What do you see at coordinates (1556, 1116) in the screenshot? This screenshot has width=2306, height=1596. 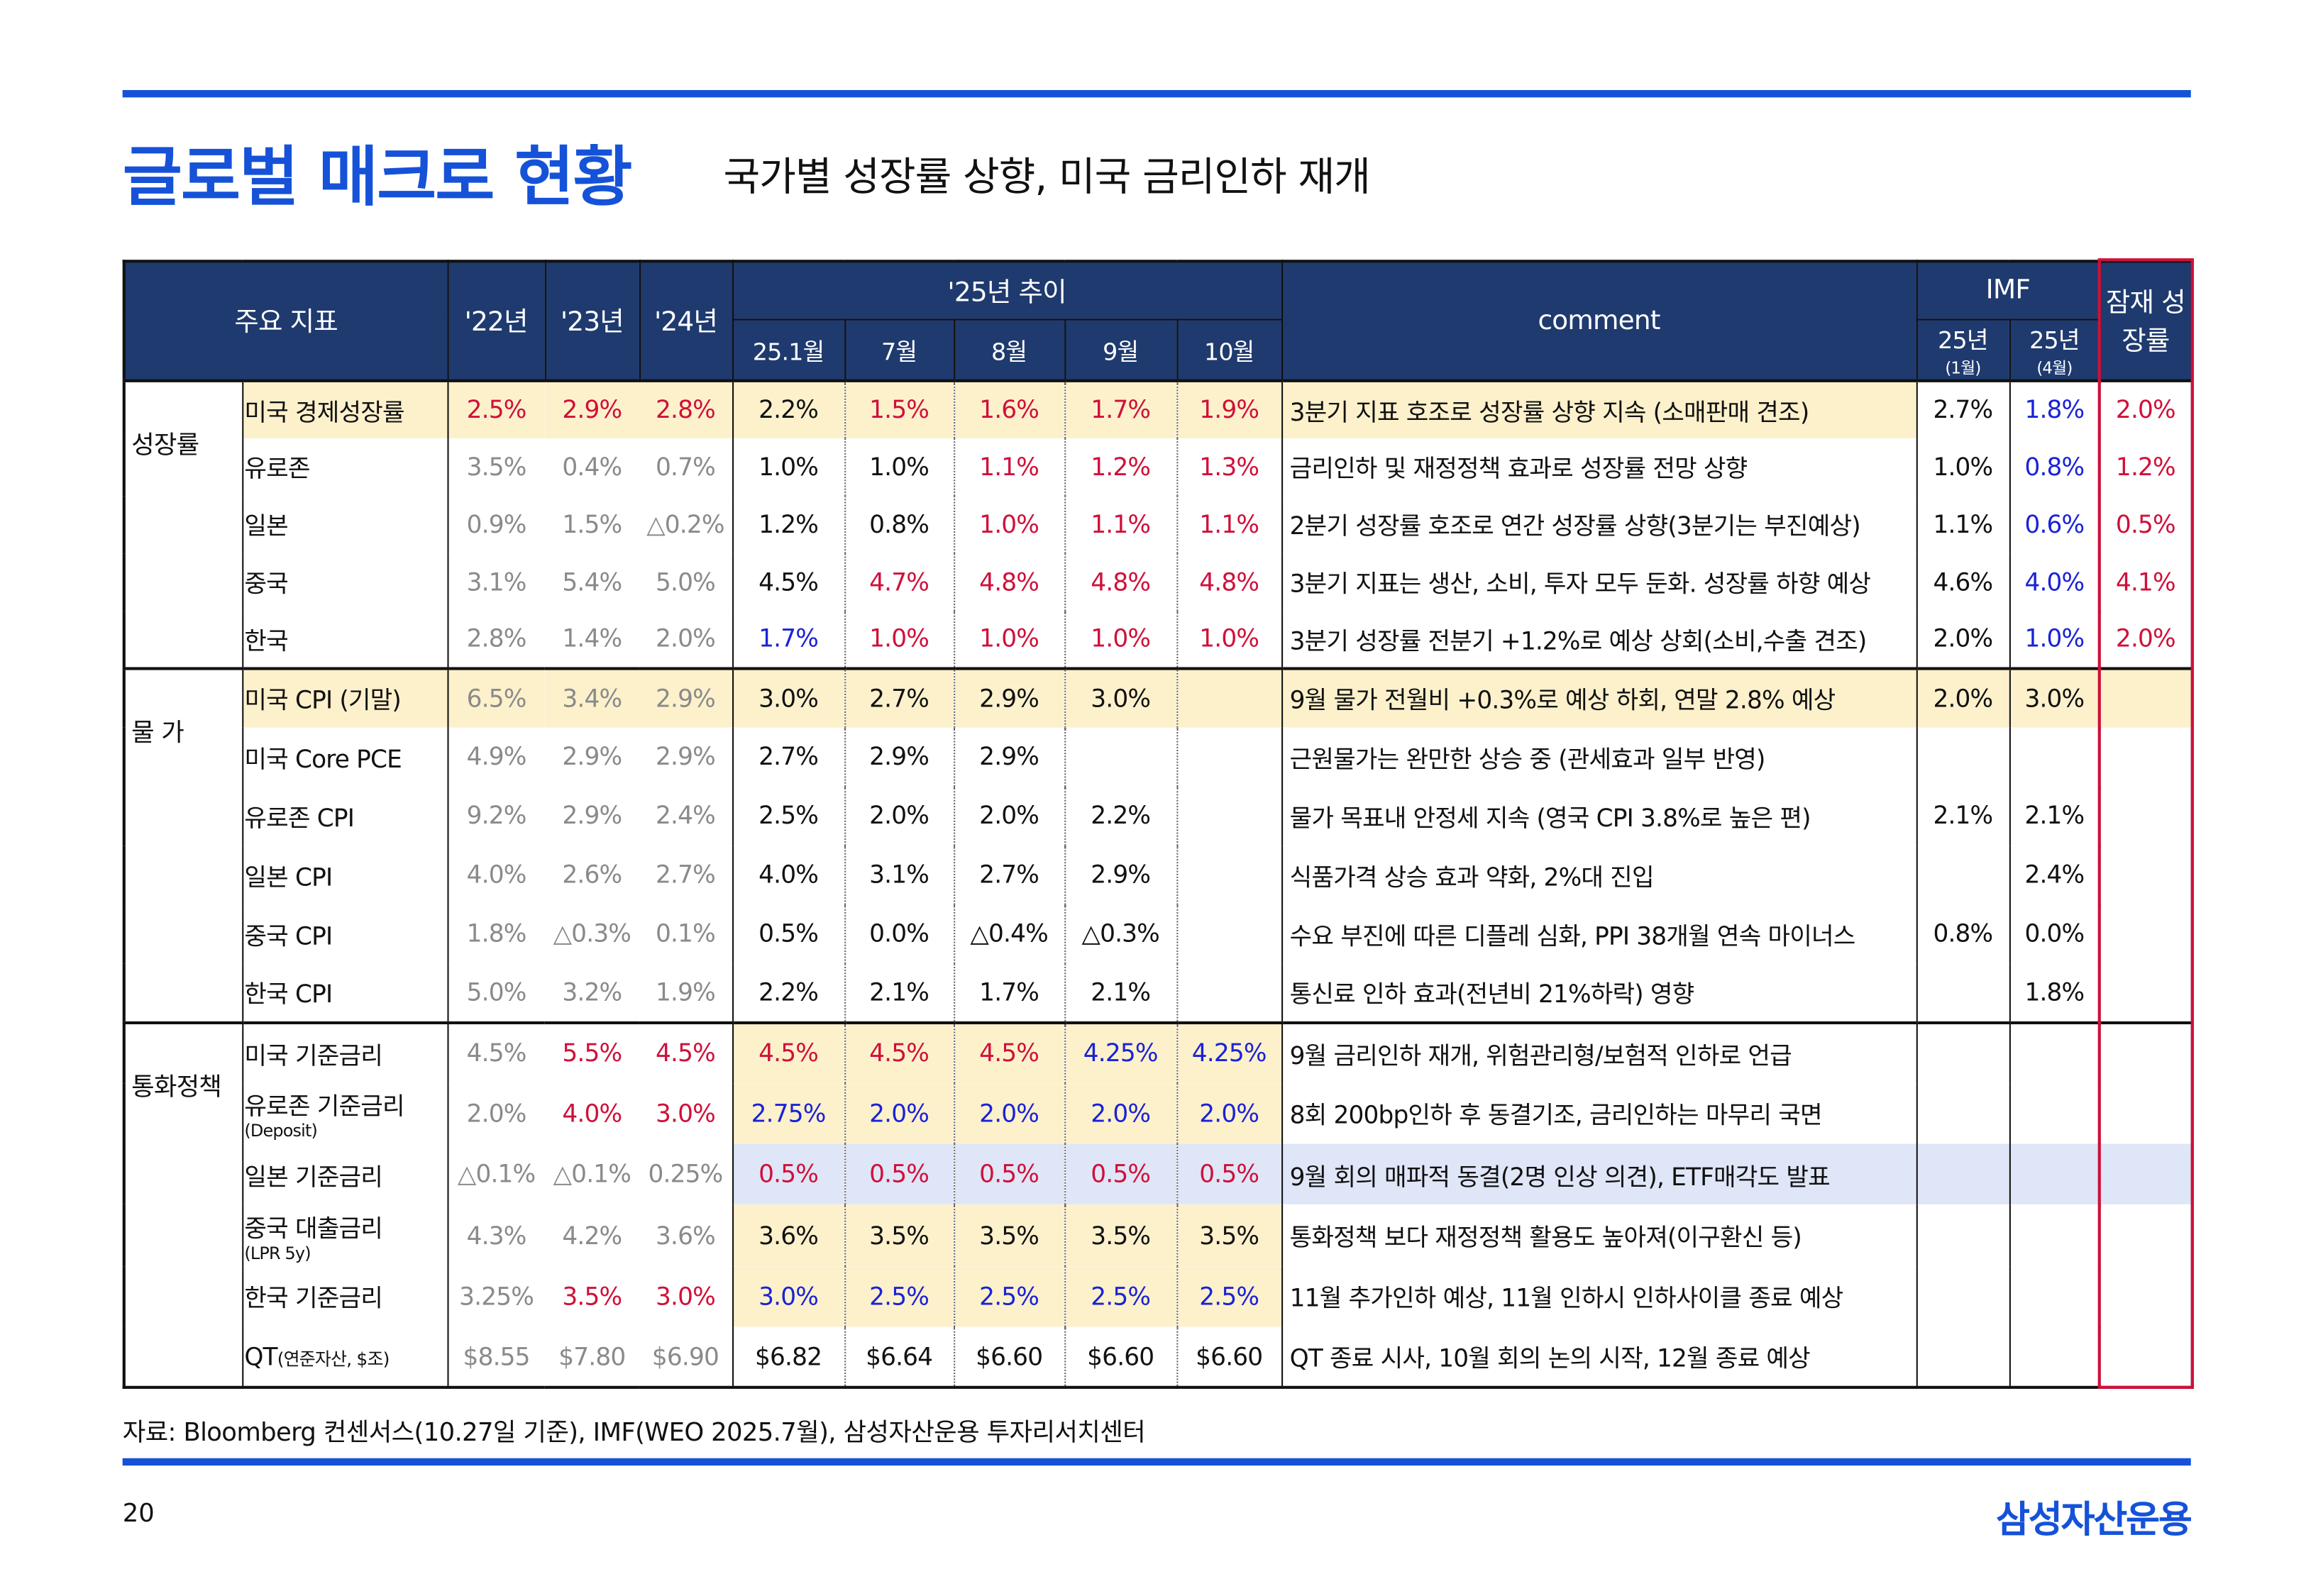 I see `comment: 8회 200bp인하 후 동결기조, 금리인하는 마무리 국면` at bounding box center [1556, 1116].